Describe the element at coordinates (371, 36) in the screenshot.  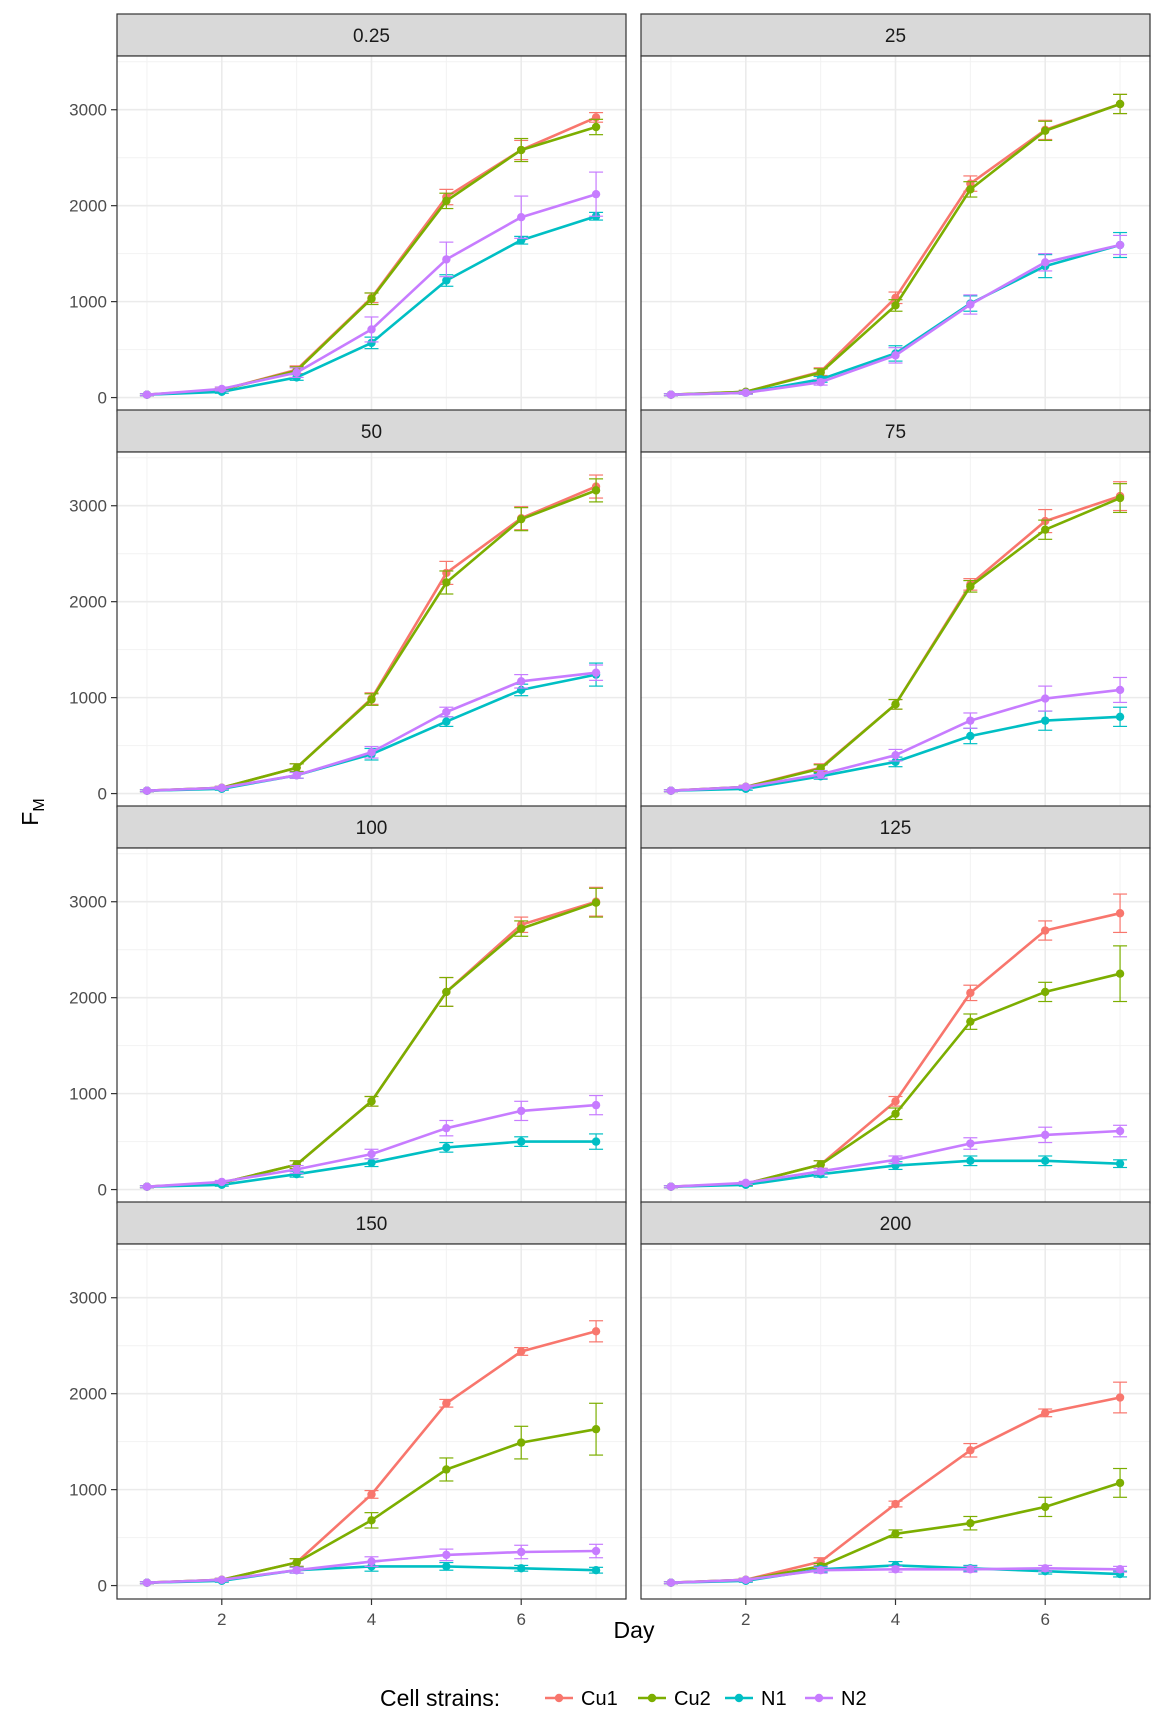
I see `panel-strip-label: 0.25` at that location.